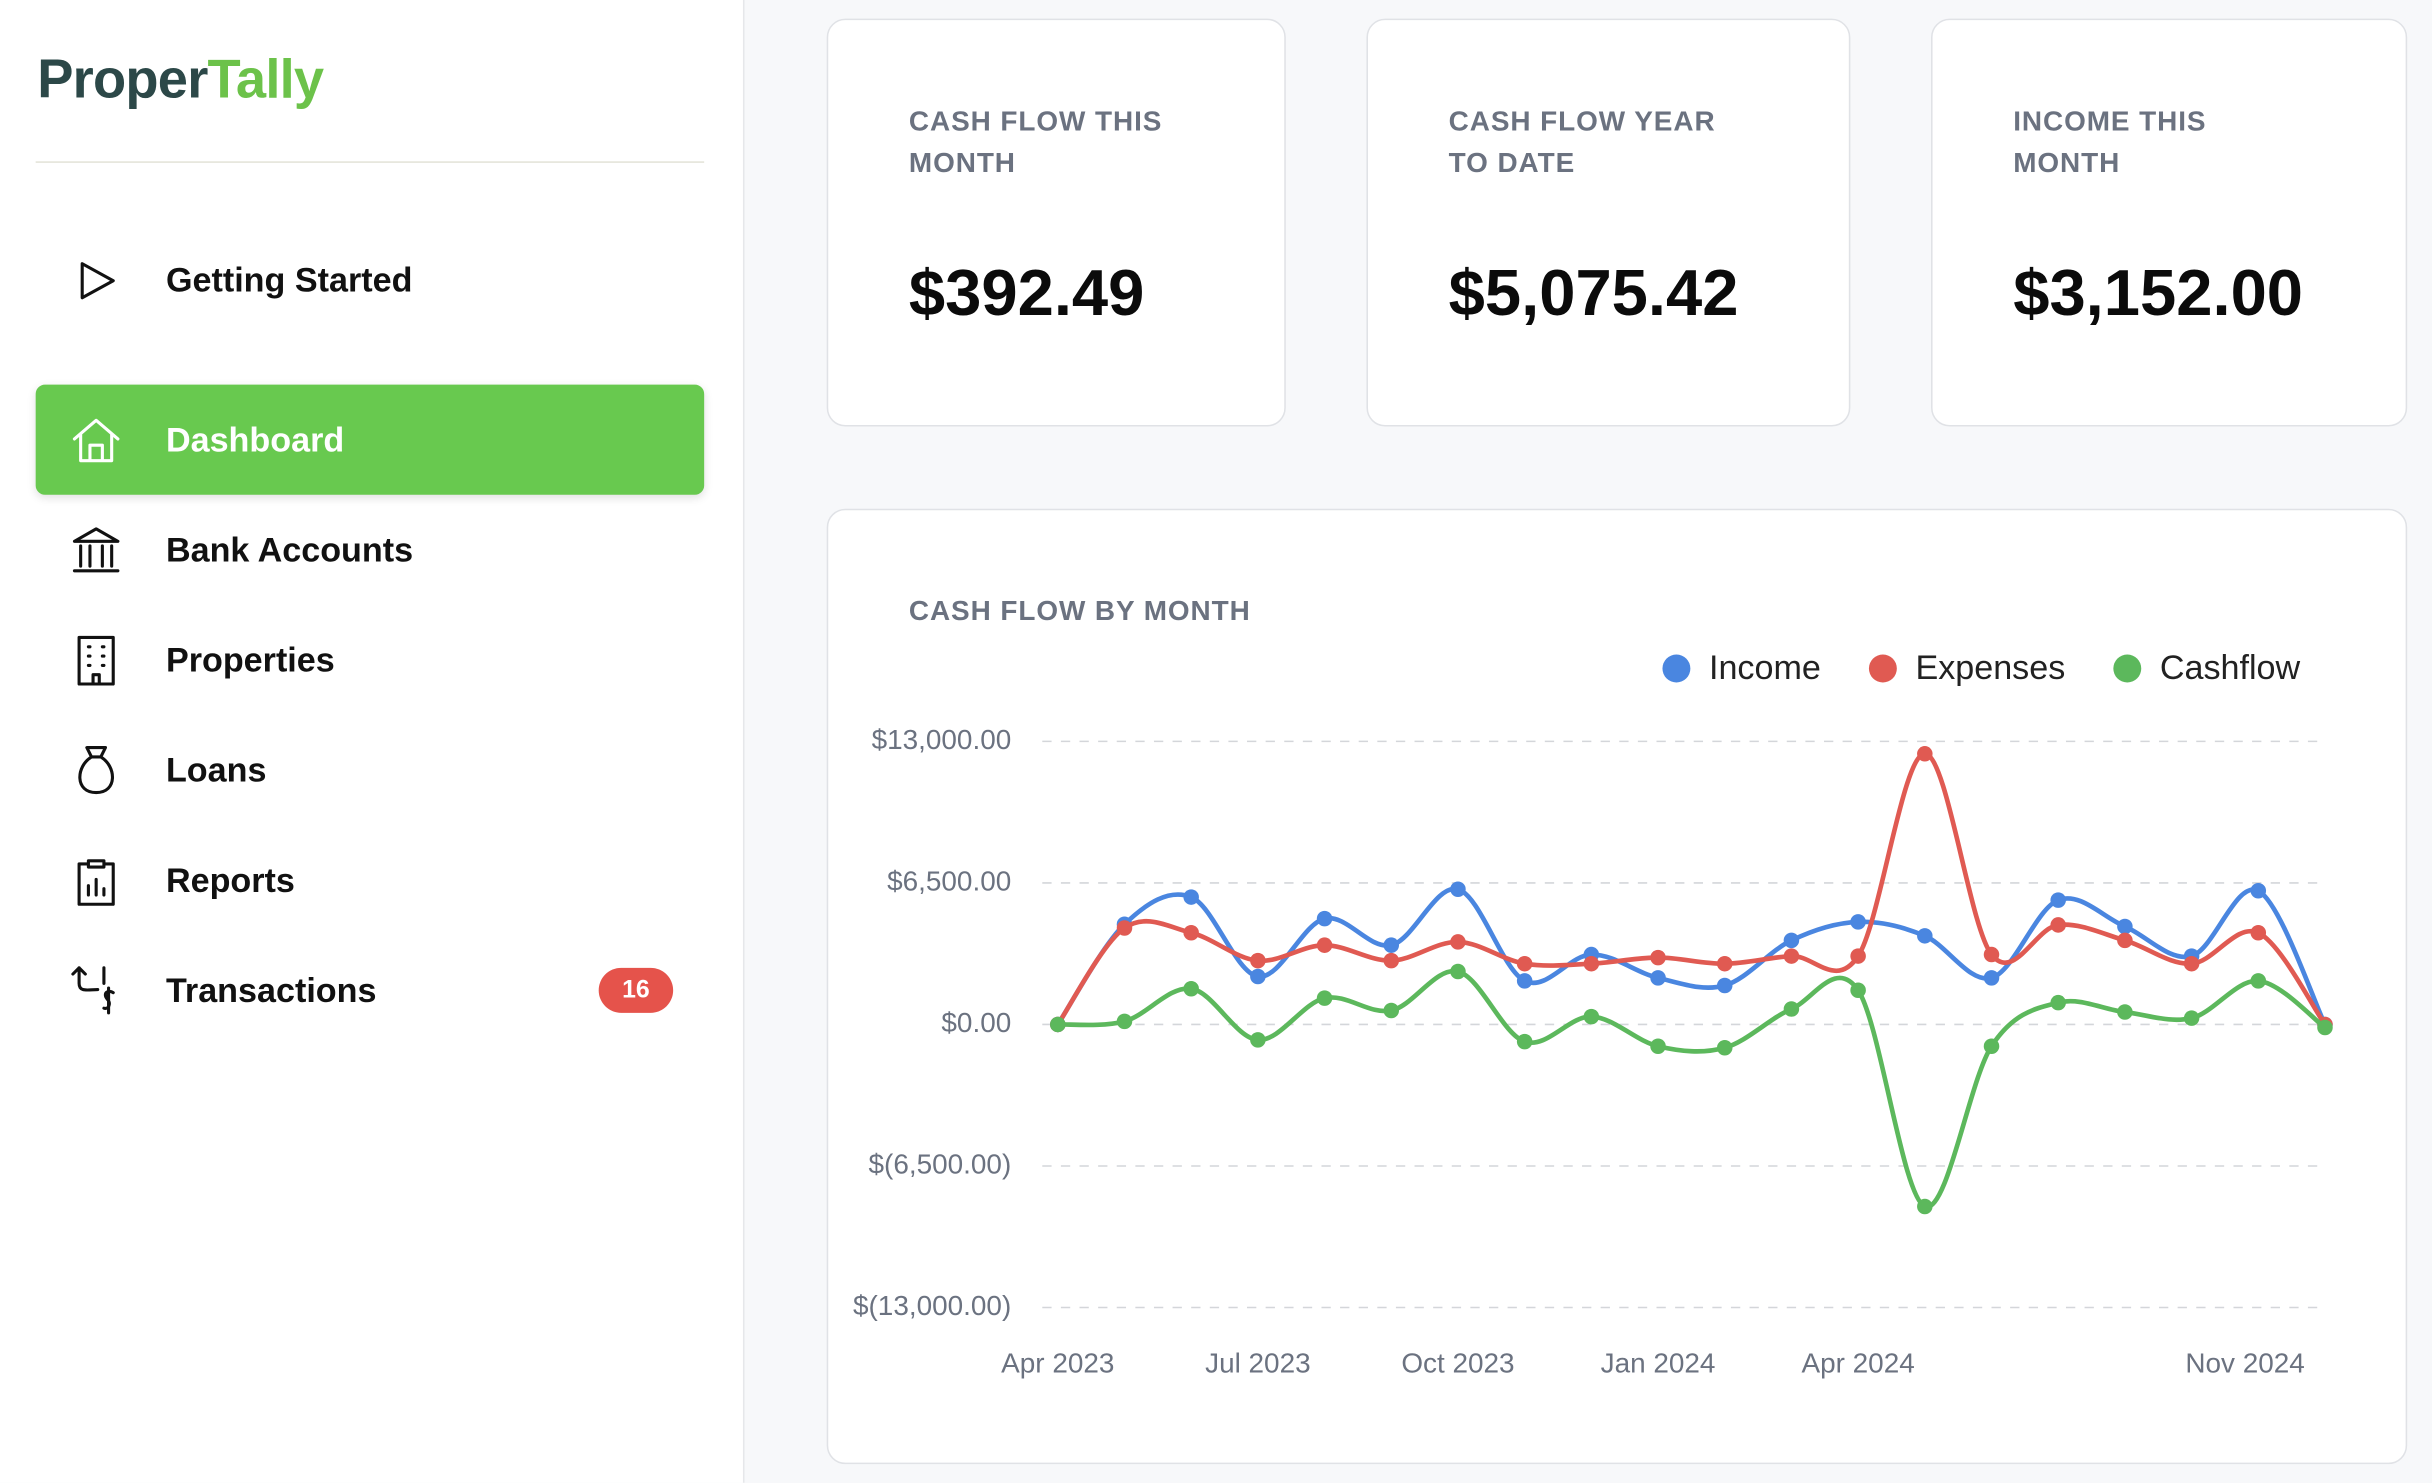 The image size is (2432, 1483). What do you see at coordinates (370, 660) in the screenshot?
I see `nav-item: Properties` at bounding box center [370, 660].